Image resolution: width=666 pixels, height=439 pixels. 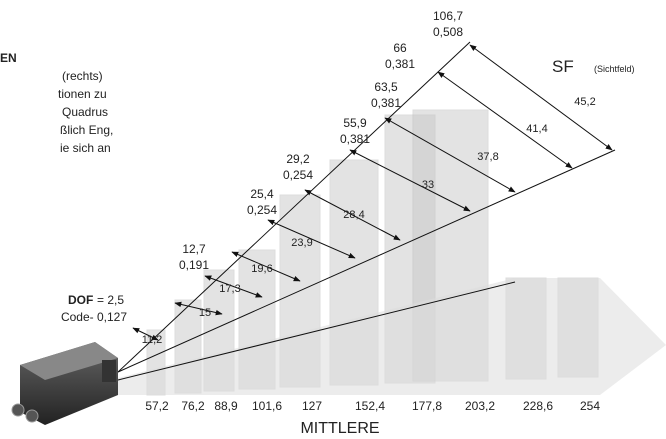 I want to click on field-width-label: 19,6, so click(x=261, y=269).